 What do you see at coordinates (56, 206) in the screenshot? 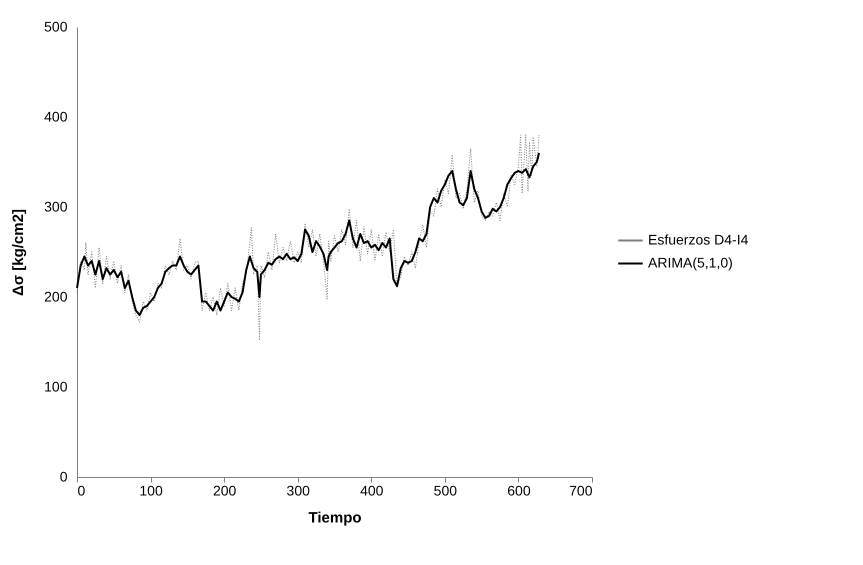
I see `y-tick-label: 300` at bounding box center [56, 206].